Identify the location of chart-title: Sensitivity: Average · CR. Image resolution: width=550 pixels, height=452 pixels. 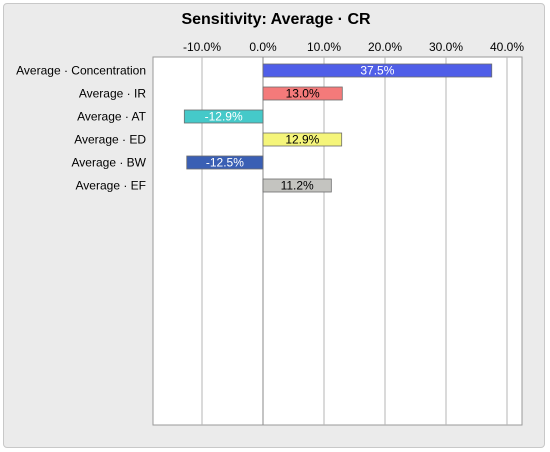
(276, 19).